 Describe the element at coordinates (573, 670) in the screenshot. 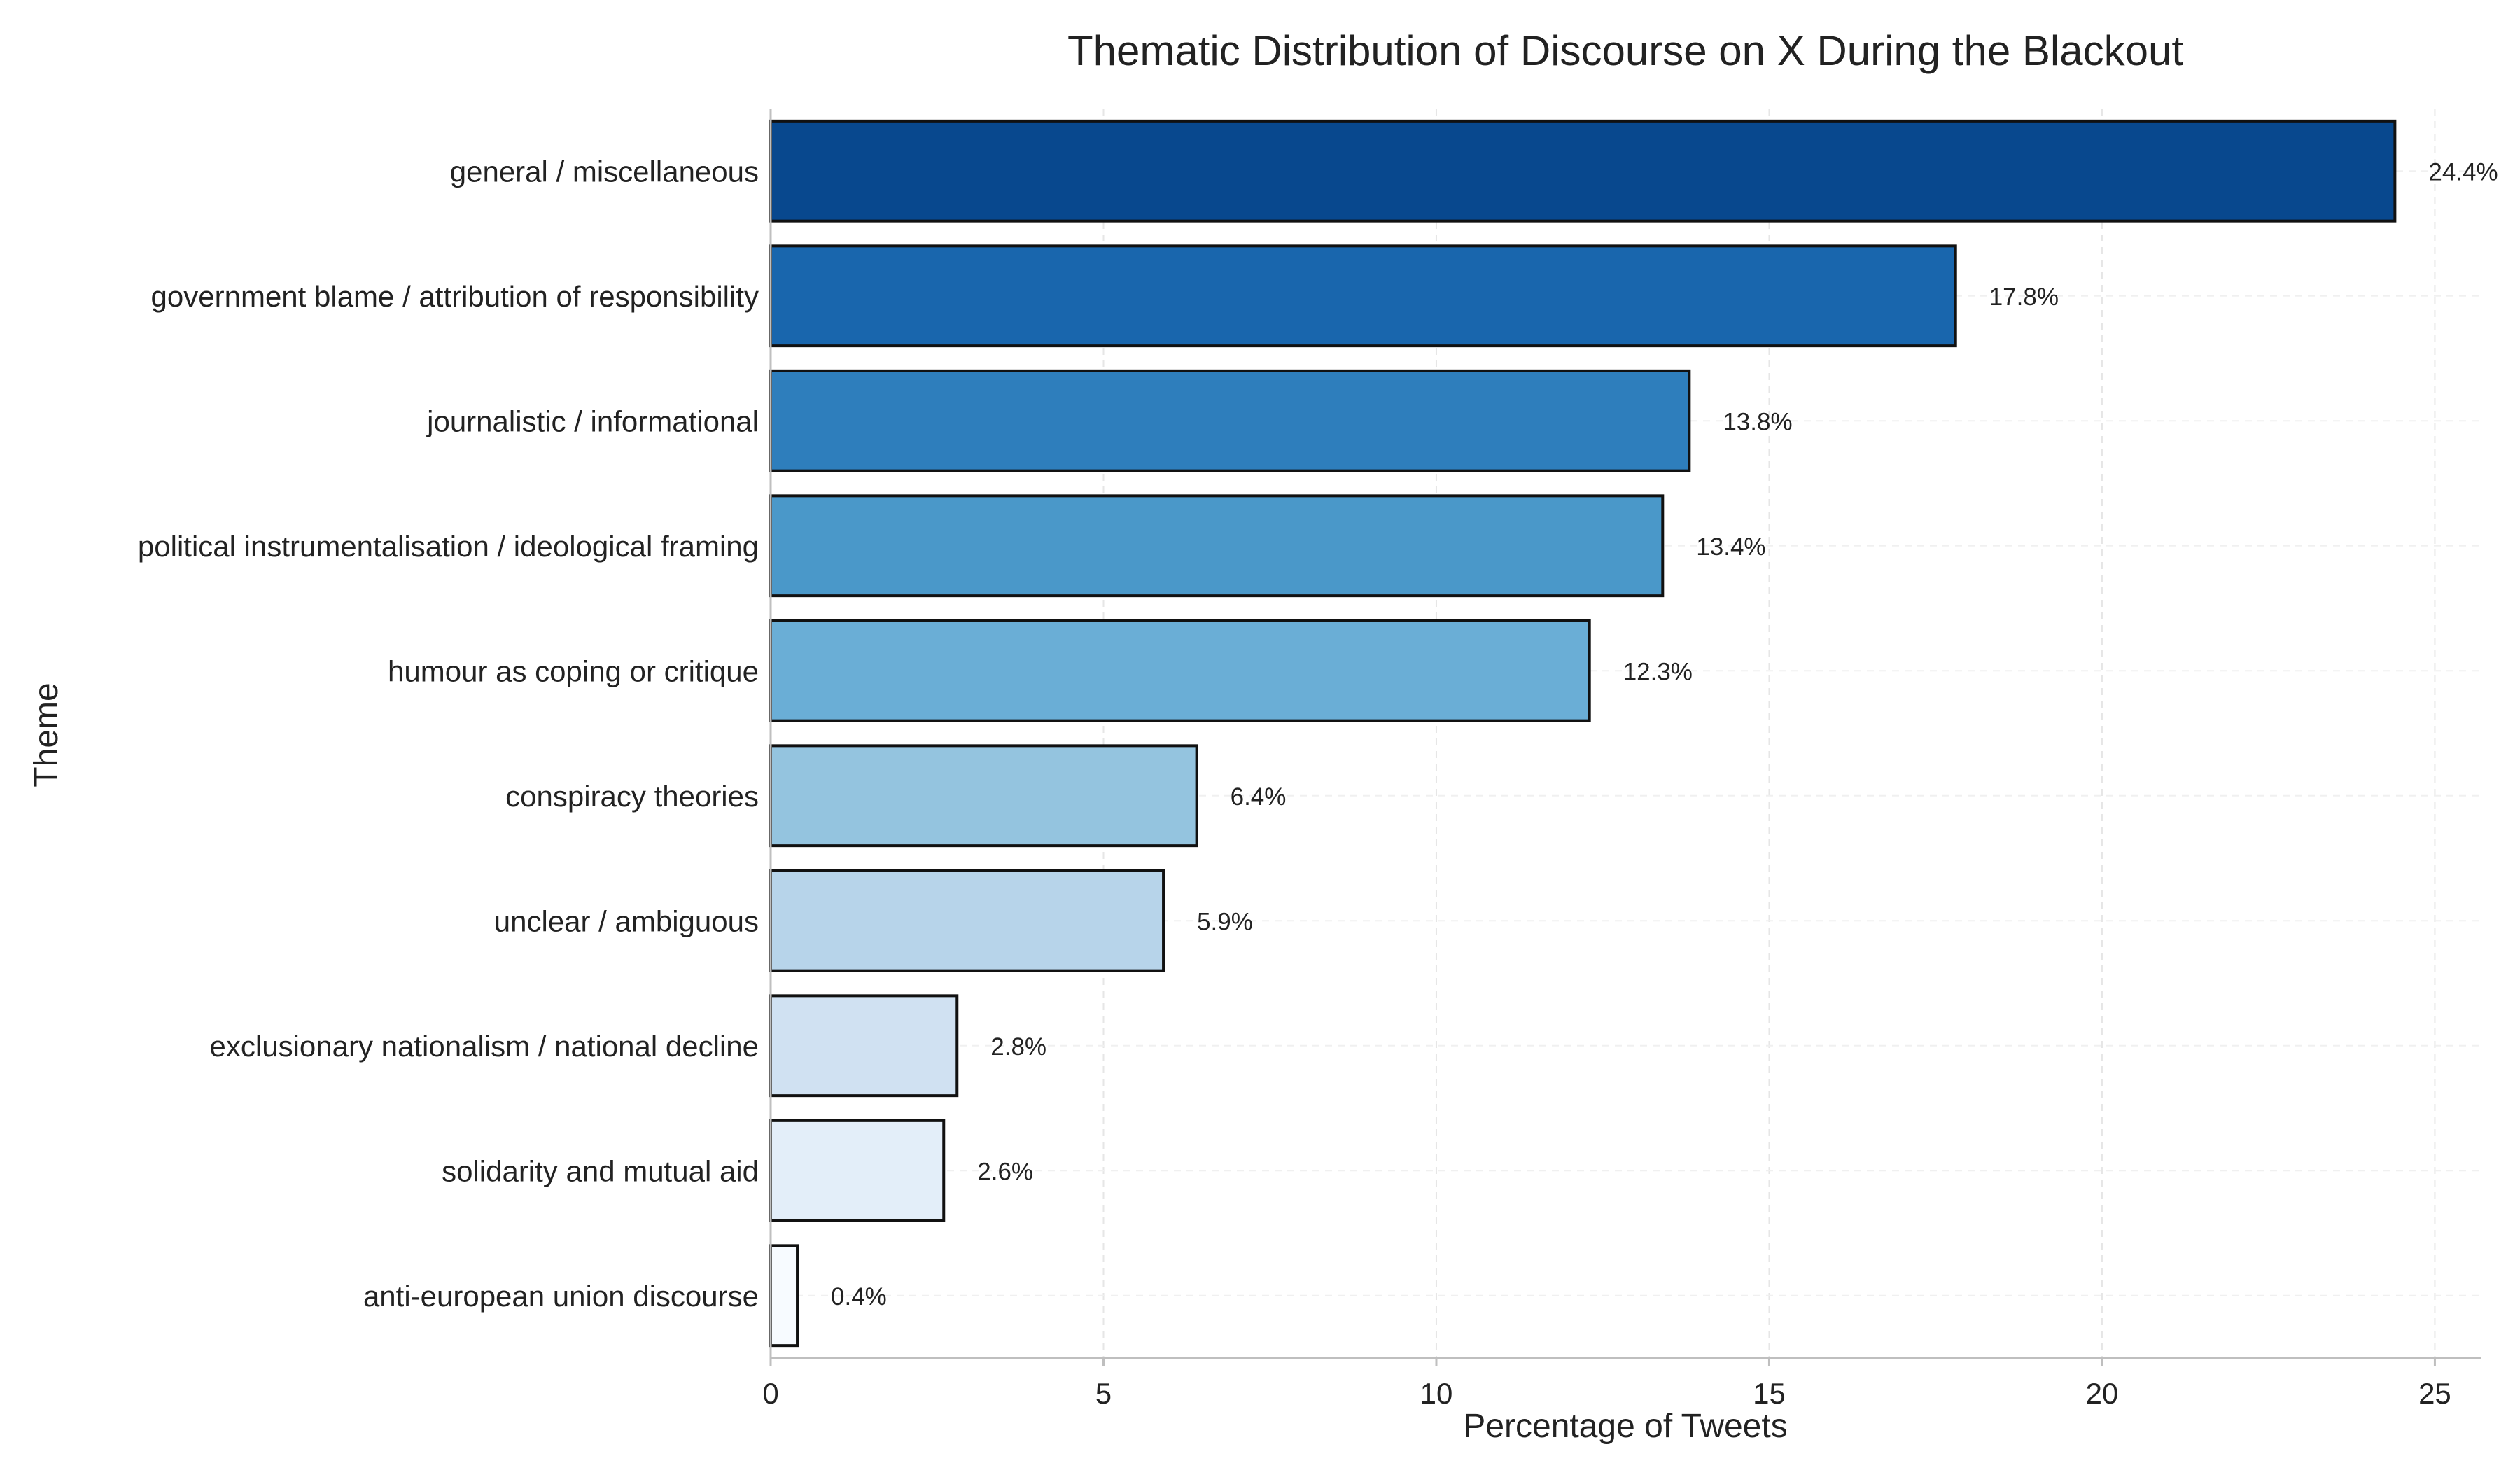

I see `y-tick-label: humour as coping or critique` at that location.